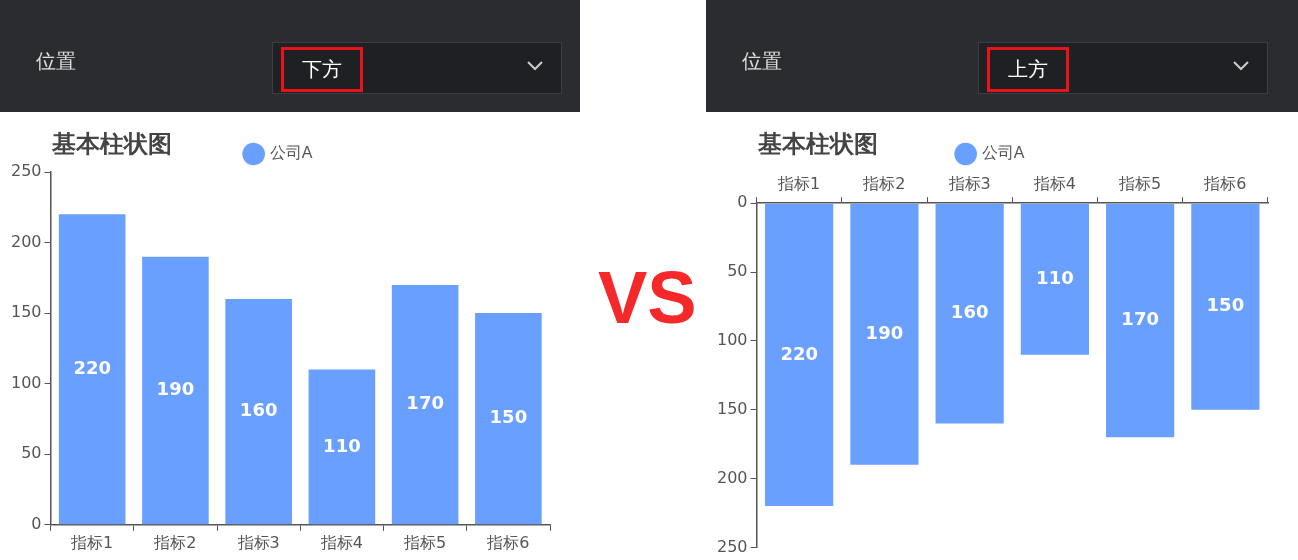  I want to click on text: 上方, so click(1028, 69).